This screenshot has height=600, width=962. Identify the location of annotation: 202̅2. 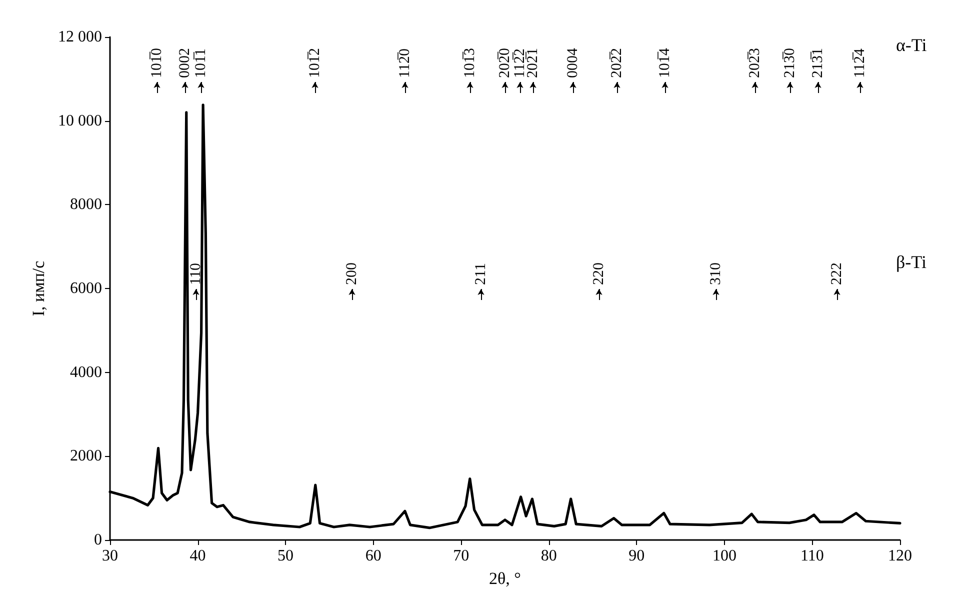
(617, 63).